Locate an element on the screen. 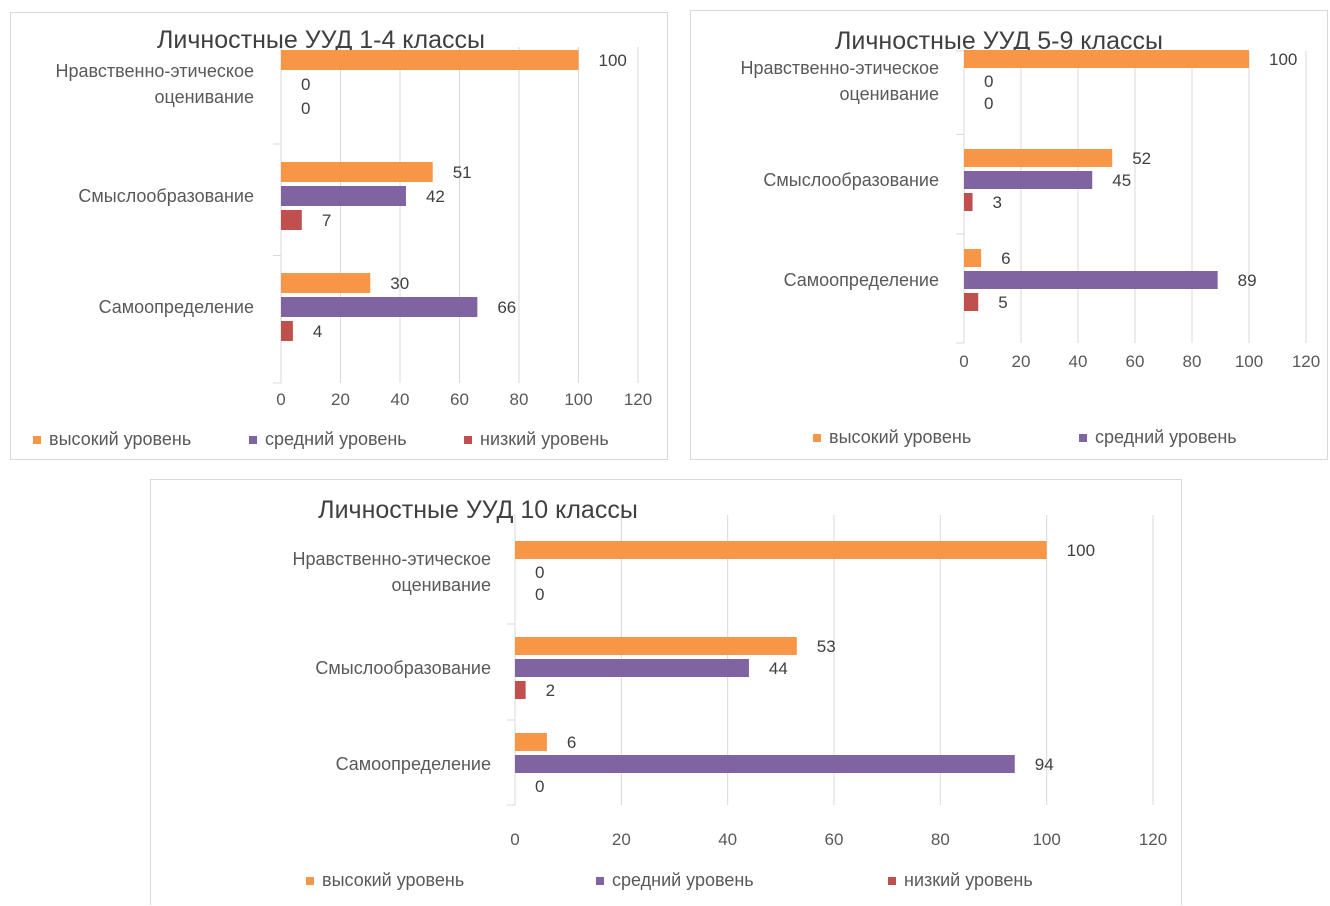 Image resolution: width=1330 pixels, height=906 pixels. data-label: 7 is located at coordinates (326, 220).